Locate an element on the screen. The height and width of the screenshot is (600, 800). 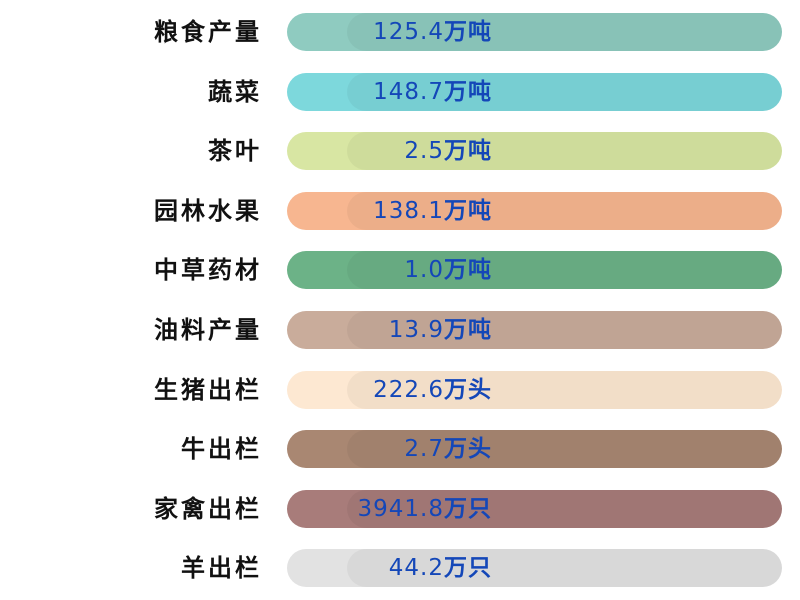
stat-bar: 1.0万吨 is located at coordinates (534, 270).